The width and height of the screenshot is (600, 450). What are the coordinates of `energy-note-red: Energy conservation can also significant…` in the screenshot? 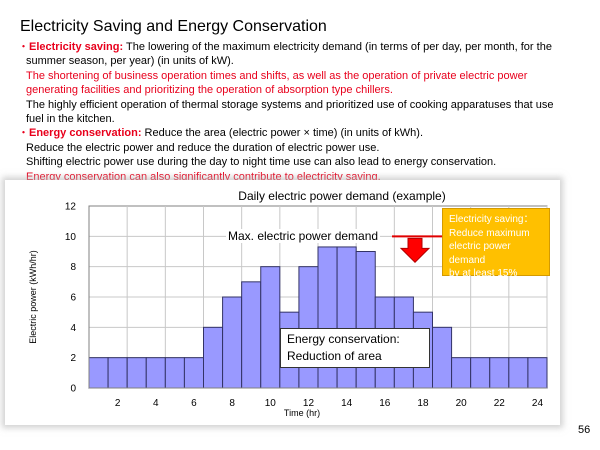 It's located at (203, 176).